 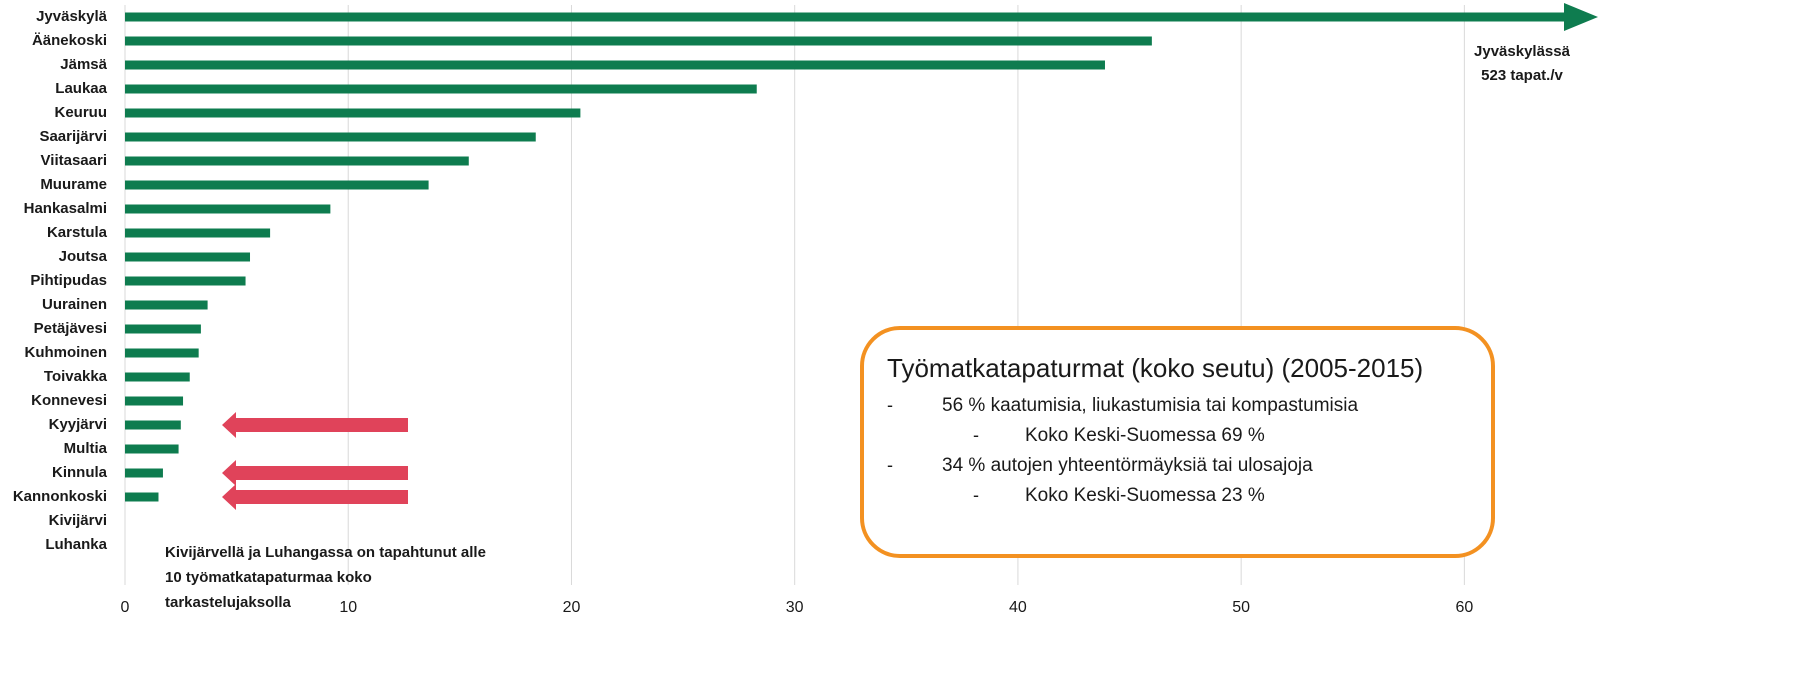 What do you see at coordinates (83, 64) in the screenshot?
I see `y-tick-label: Jämsä` at bounding box center [83, 64].